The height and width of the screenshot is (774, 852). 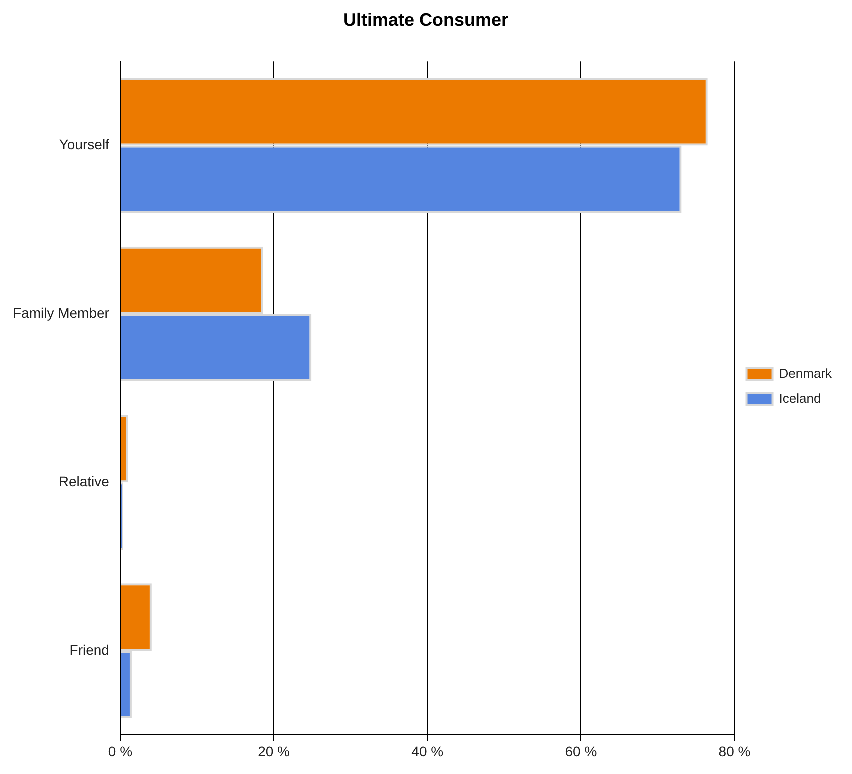 What do you see at coordinates (734, 751) in the screenshot?
I see `x-tick-label: 80 %` at bounding box center [734, 751].